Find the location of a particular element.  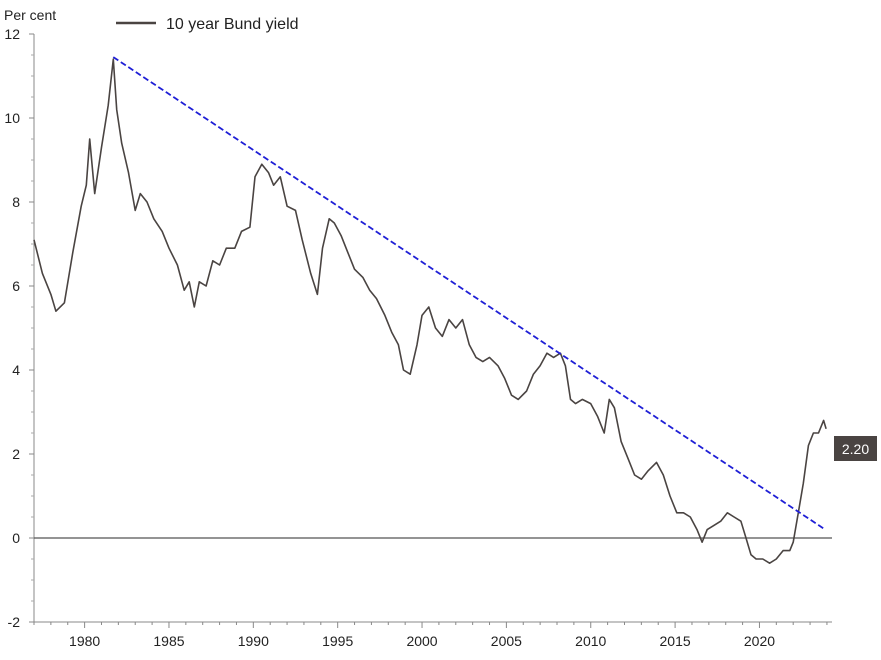

y-tick-label: 6 is located at coordinates (16, 286).